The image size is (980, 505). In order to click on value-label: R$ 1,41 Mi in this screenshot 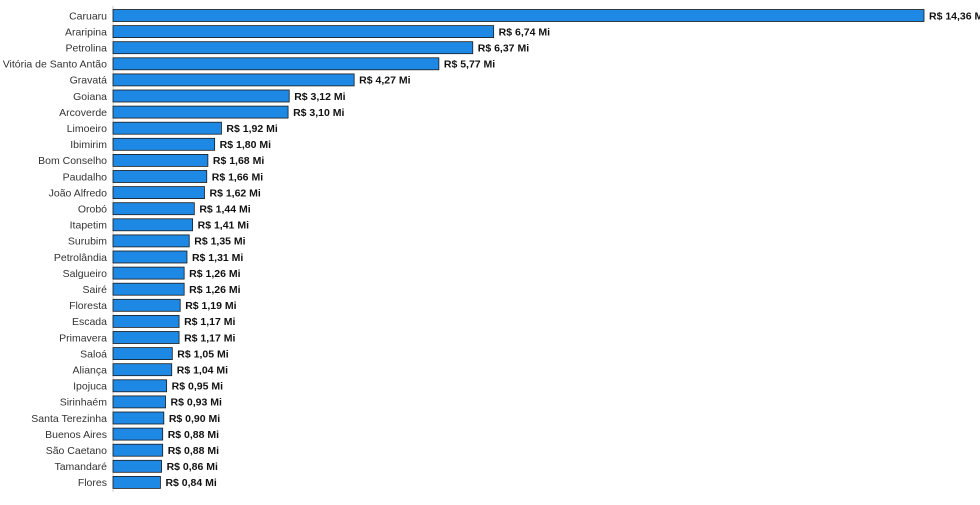, I will do `click(223, 226)`.